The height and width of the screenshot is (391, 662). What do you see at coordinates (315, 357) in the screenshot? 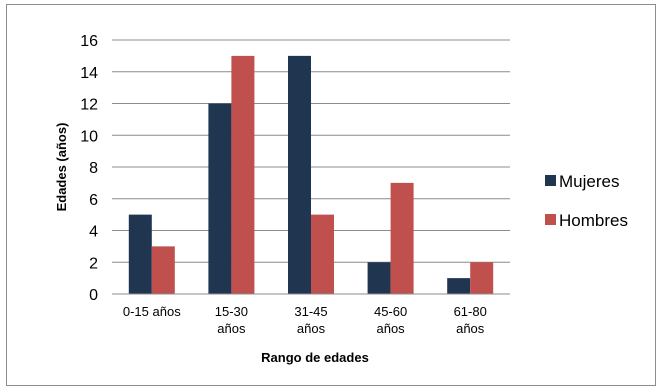
I see `x-axis-title: Rango de edades` at bounding box center [315, 357].